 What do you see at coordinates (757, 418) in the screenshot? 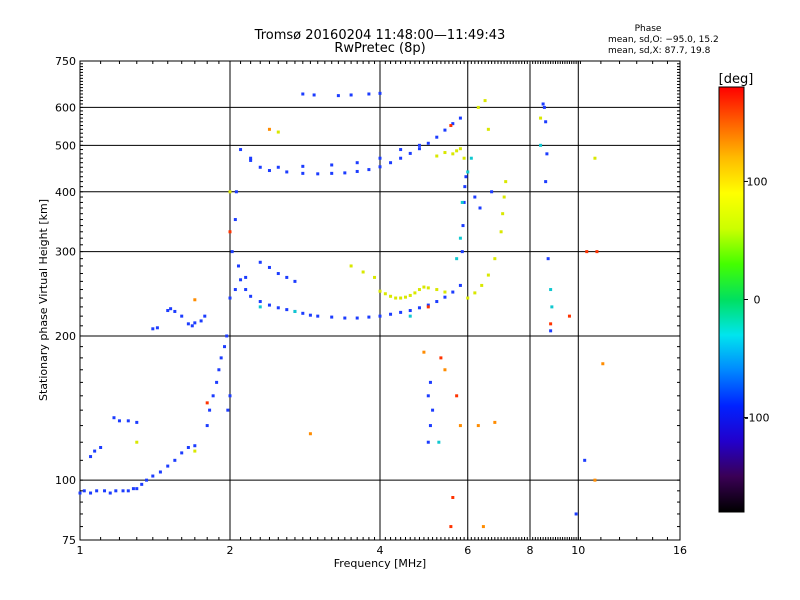
I see `colorbar-tick-label-2: -100` at bounding box center [757, 418].